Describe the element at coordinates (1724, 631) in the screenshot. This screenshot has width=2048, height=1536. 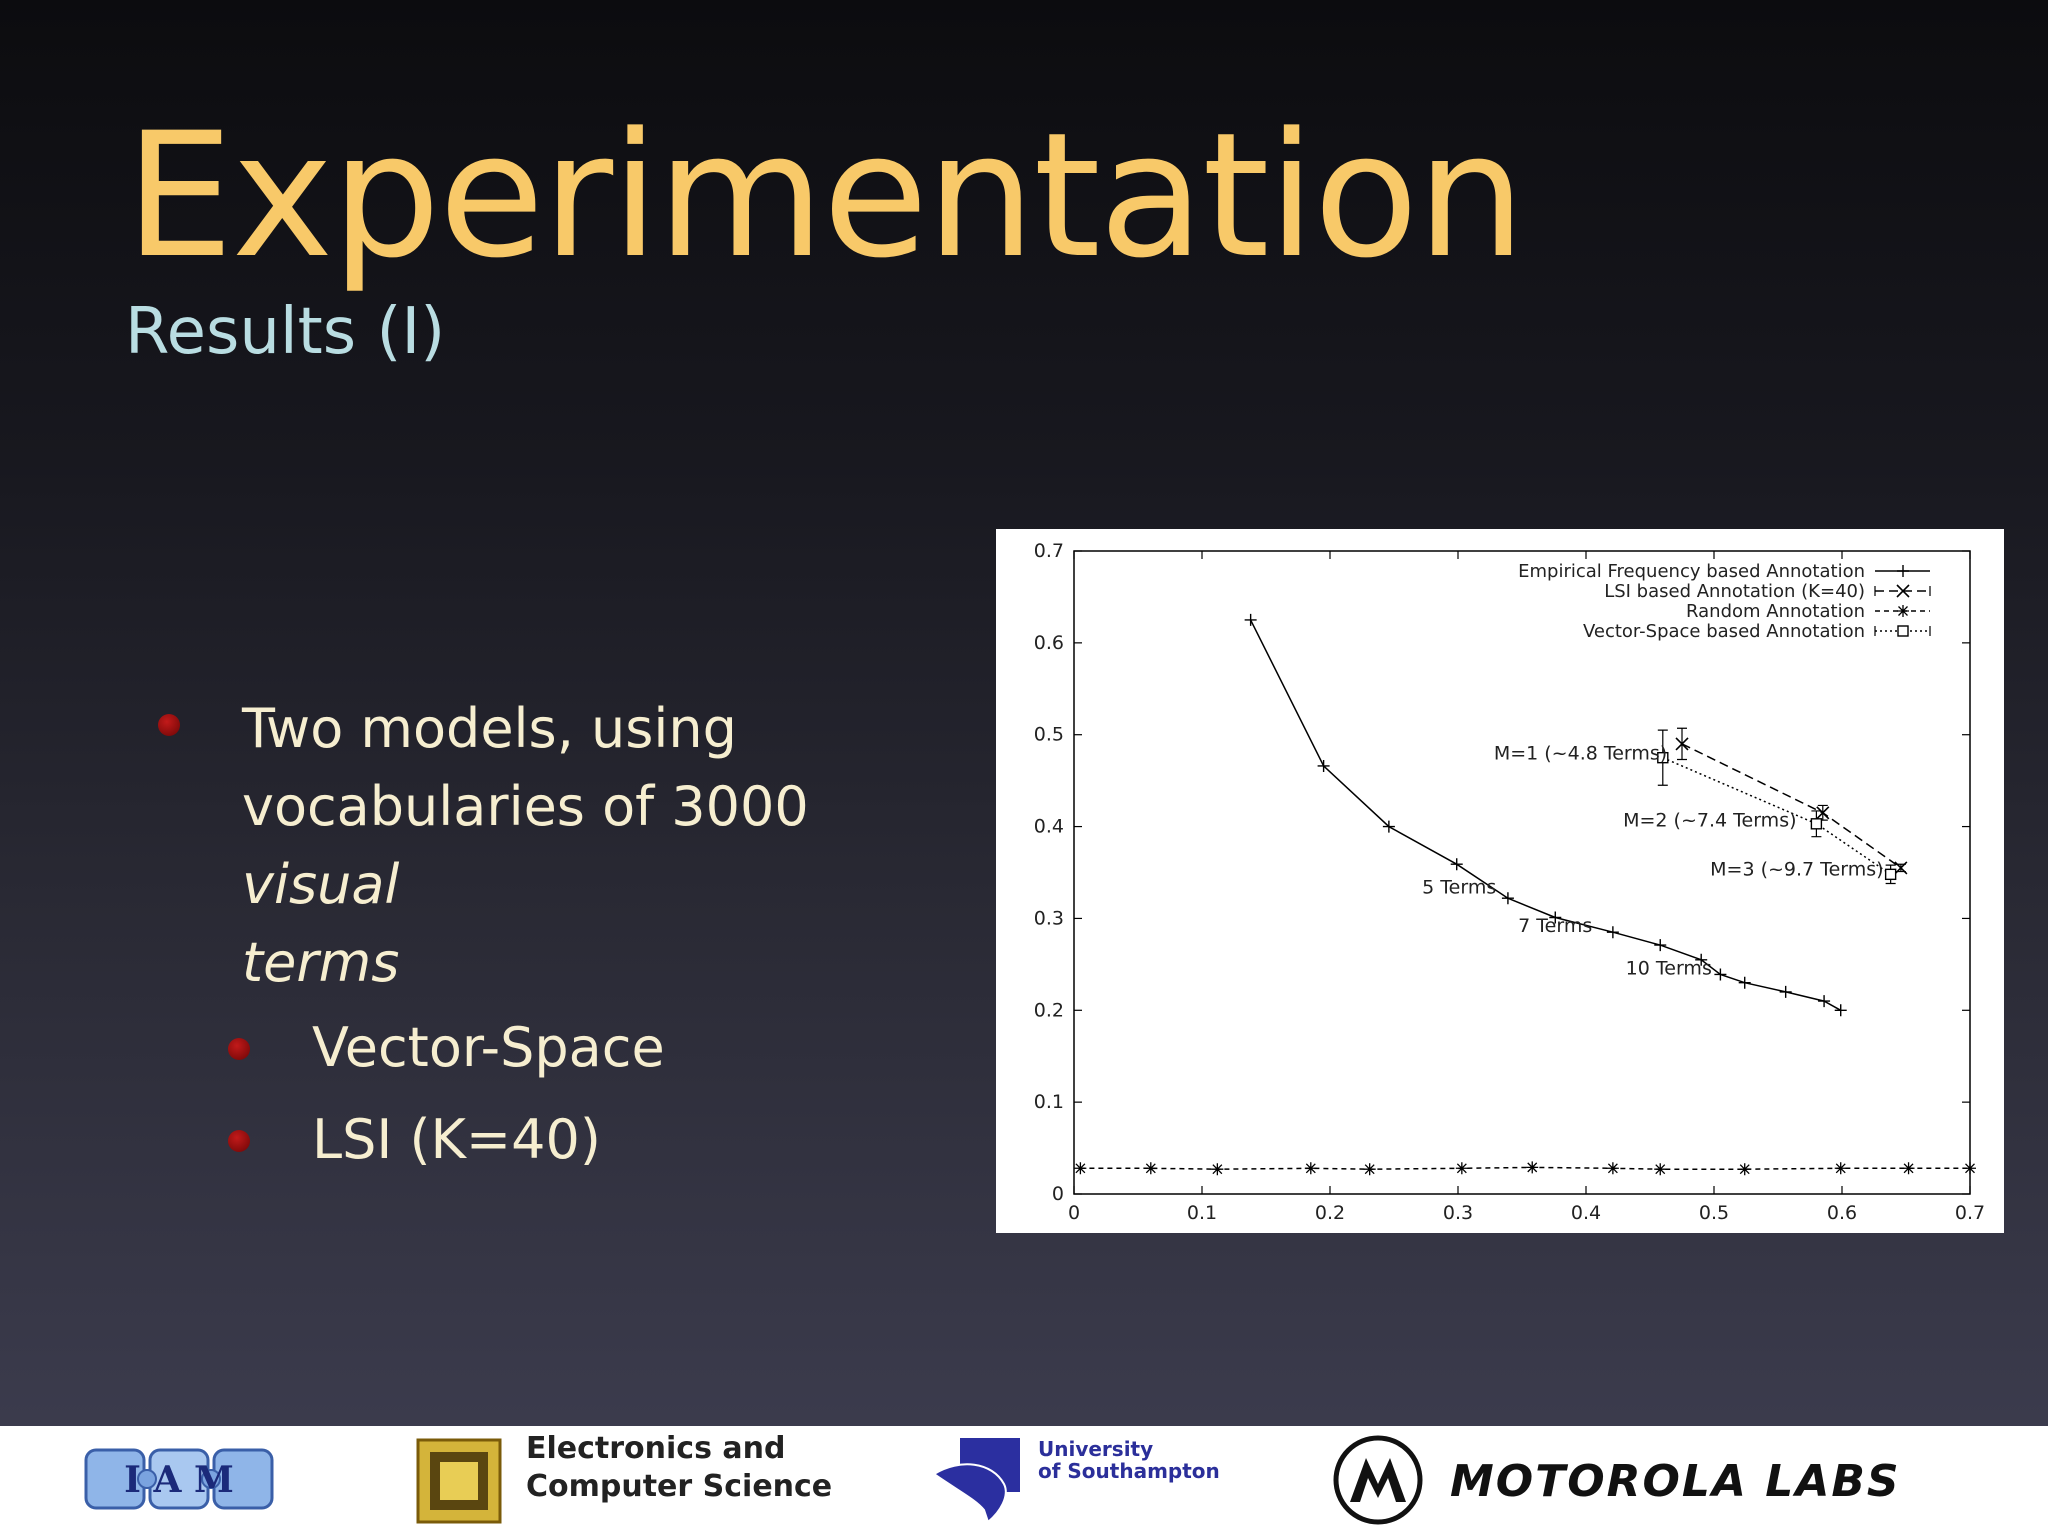
I see `legend-label: Vector-Space based Annotation` at that location.